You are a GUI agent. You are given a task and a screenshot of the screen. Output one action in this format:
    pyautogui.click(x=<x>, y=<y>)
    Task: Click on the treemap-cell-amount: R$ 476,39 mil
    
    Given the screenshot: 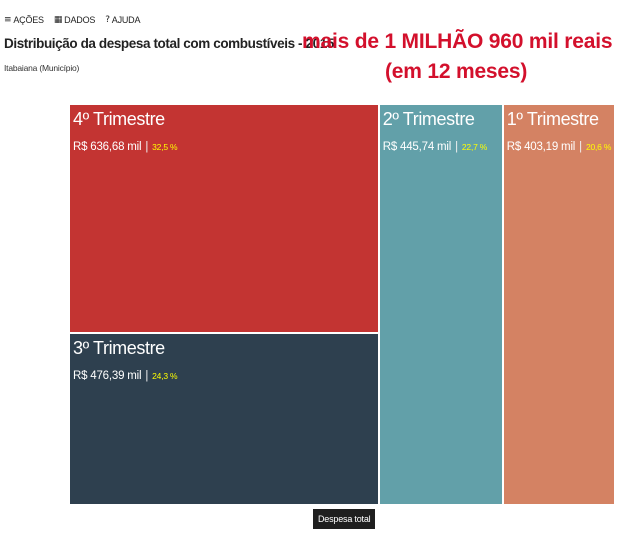 What is the action you would take?
    pyautogui.click(x=107, y=376)
    